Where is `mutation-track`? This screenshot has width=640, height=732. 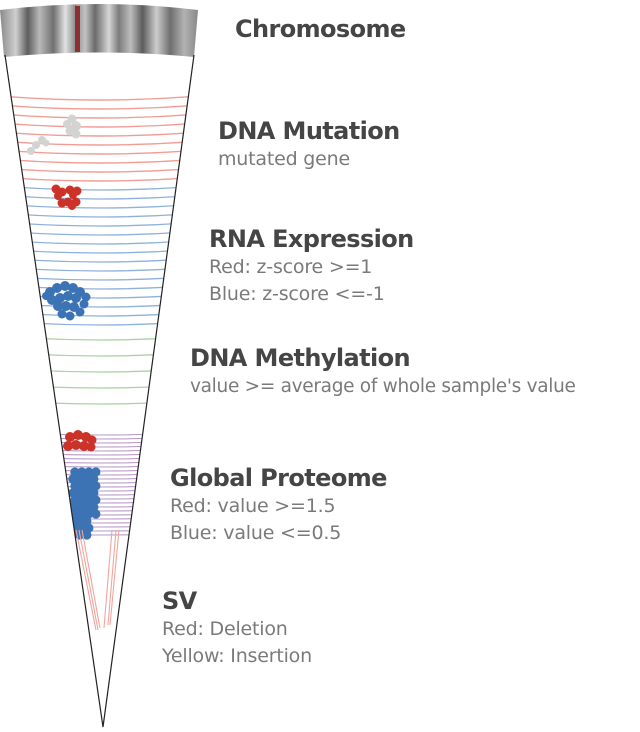 mutation-track is located at coordinates (99, 138).